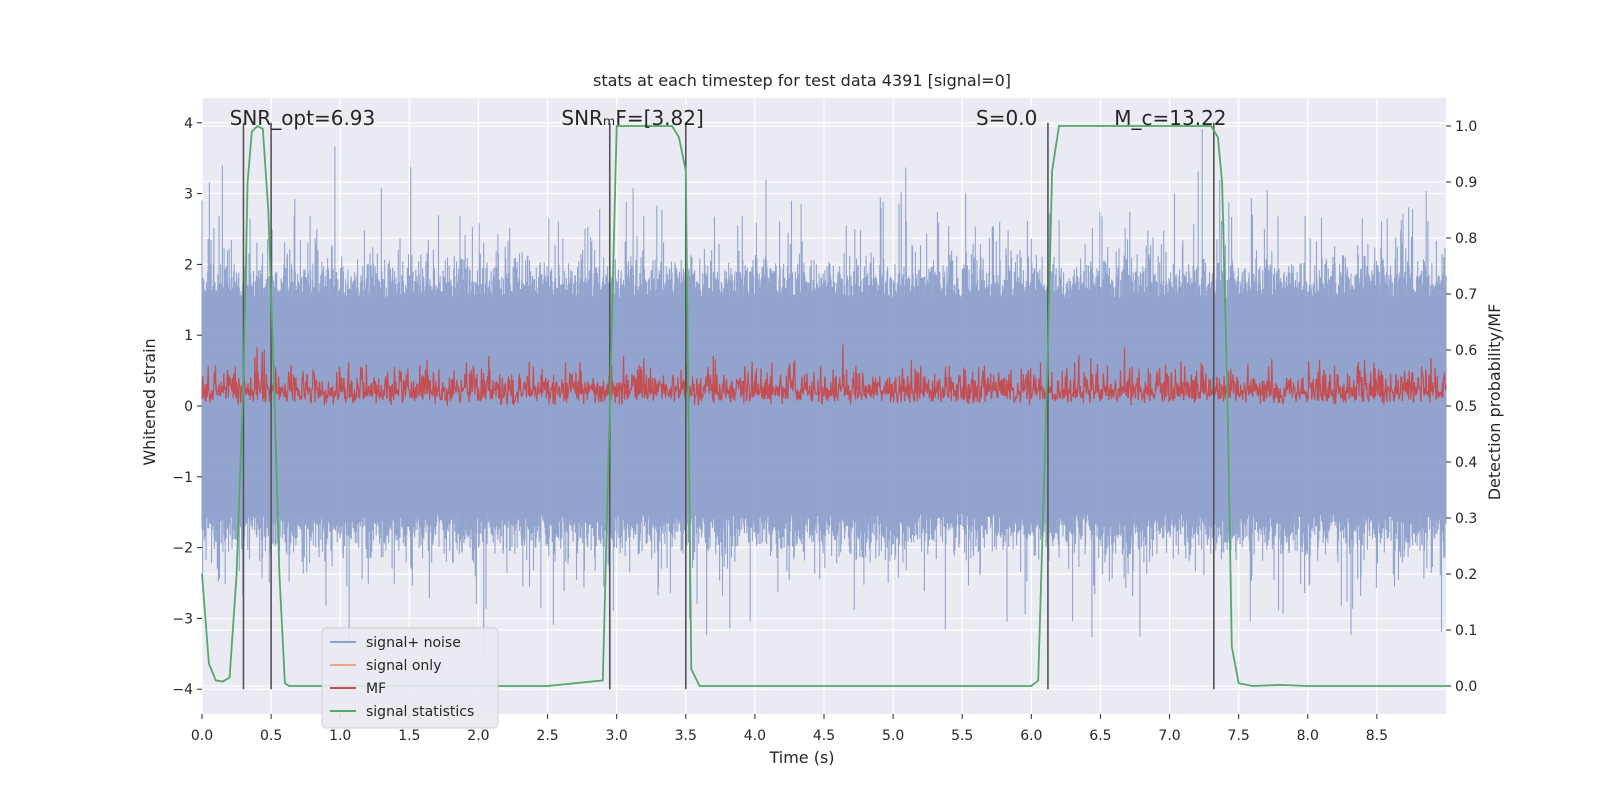 The width and height of the screenshot is (1600, 800). What do you see at coordinates (824, 736) in the screenshot?
I see `x-tick-label: 4.5` at bounding box center [824, 736].